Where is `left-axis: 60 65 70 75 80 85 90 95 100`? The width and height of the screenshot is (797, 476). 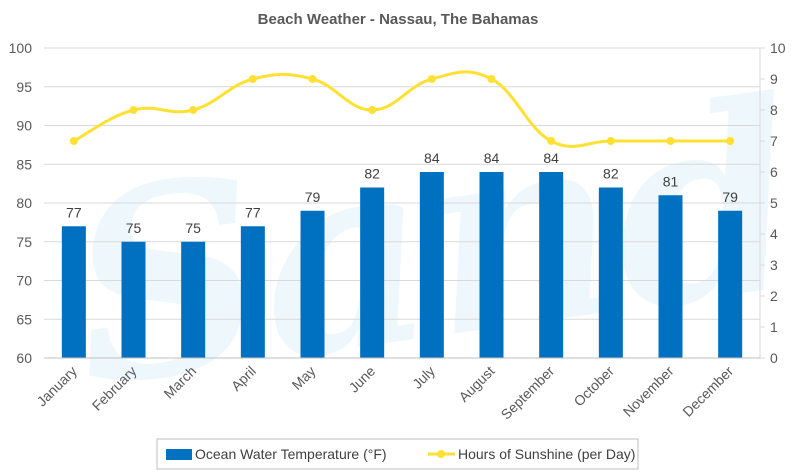
left-axis: 60 65 70 75 80 85 90 95 100 is located at coordinates (21, 203).